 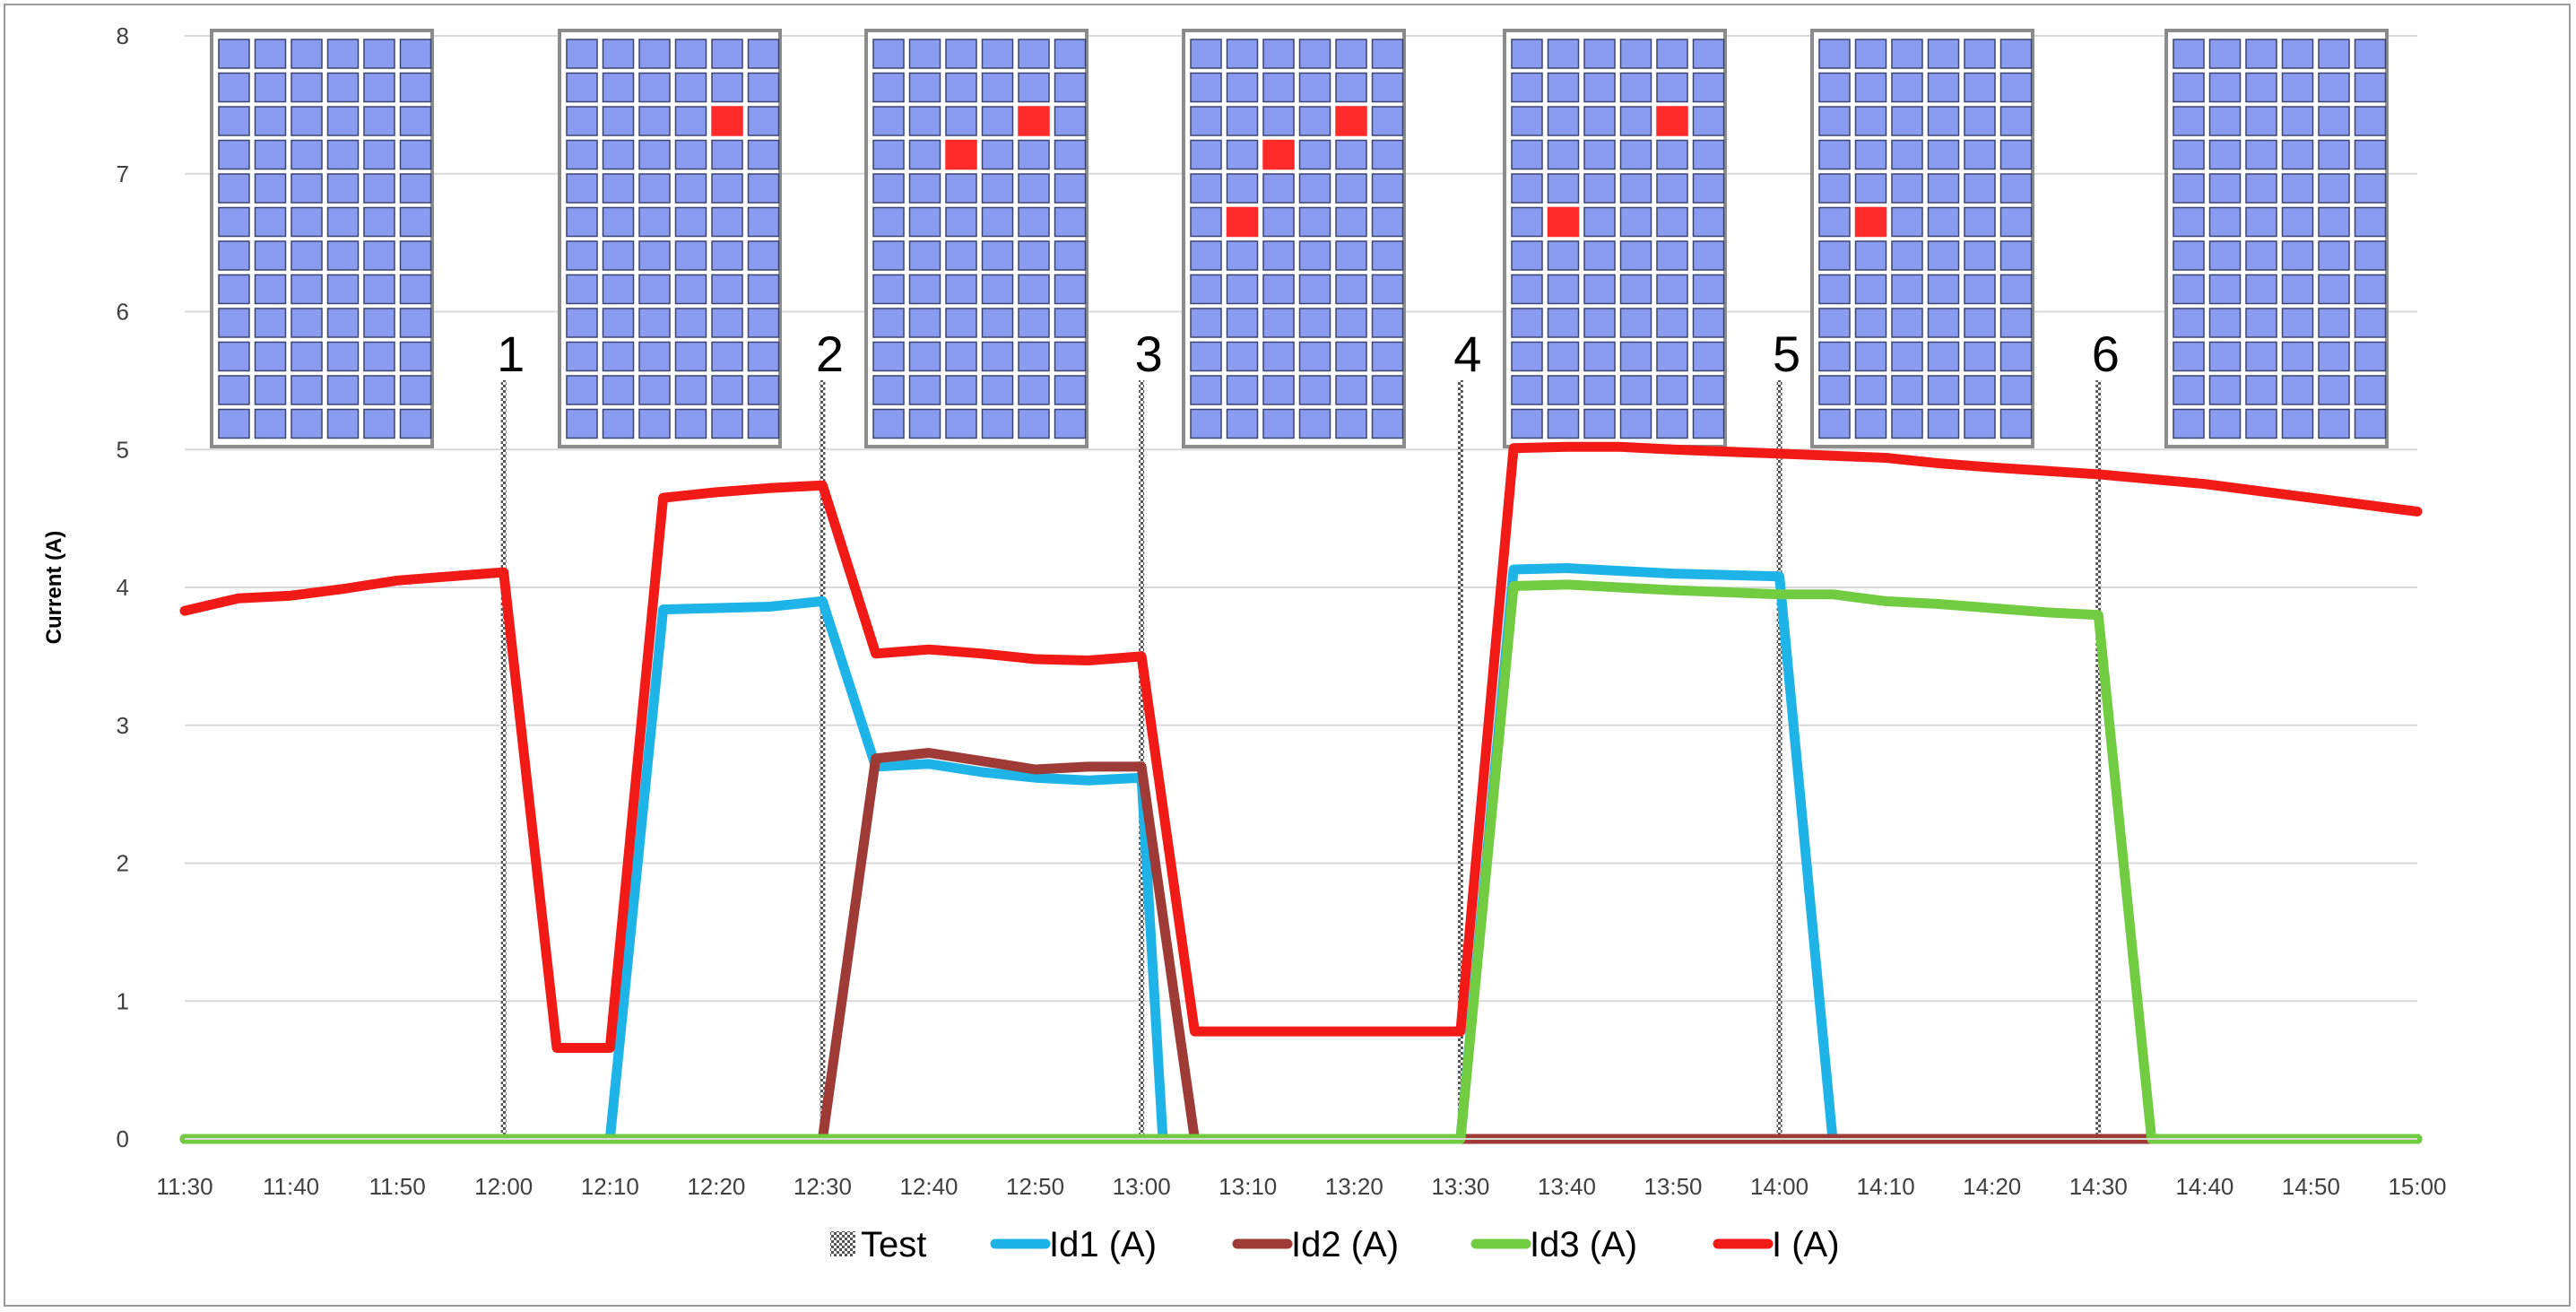 What do you see at coordinates (893, 1244) in the screenshot?
I see `legend-label: Test` at bounding box center [893, 1244].